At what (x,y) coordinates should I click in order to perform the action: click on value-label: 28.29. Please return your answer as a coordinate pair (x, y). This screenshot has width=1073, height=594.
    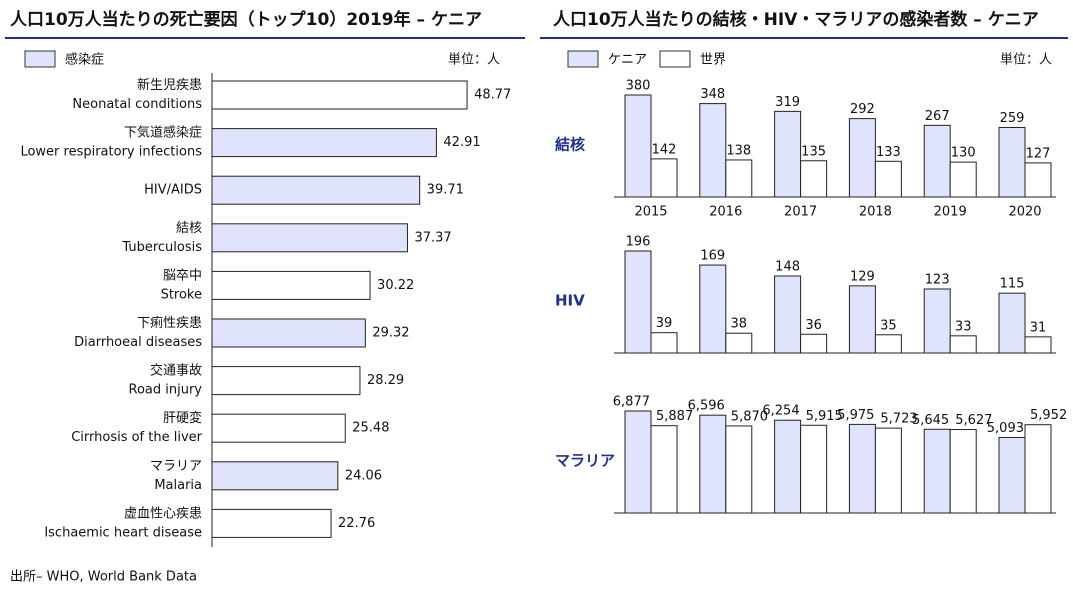
    Looking at the image, I should click on (385, 380).